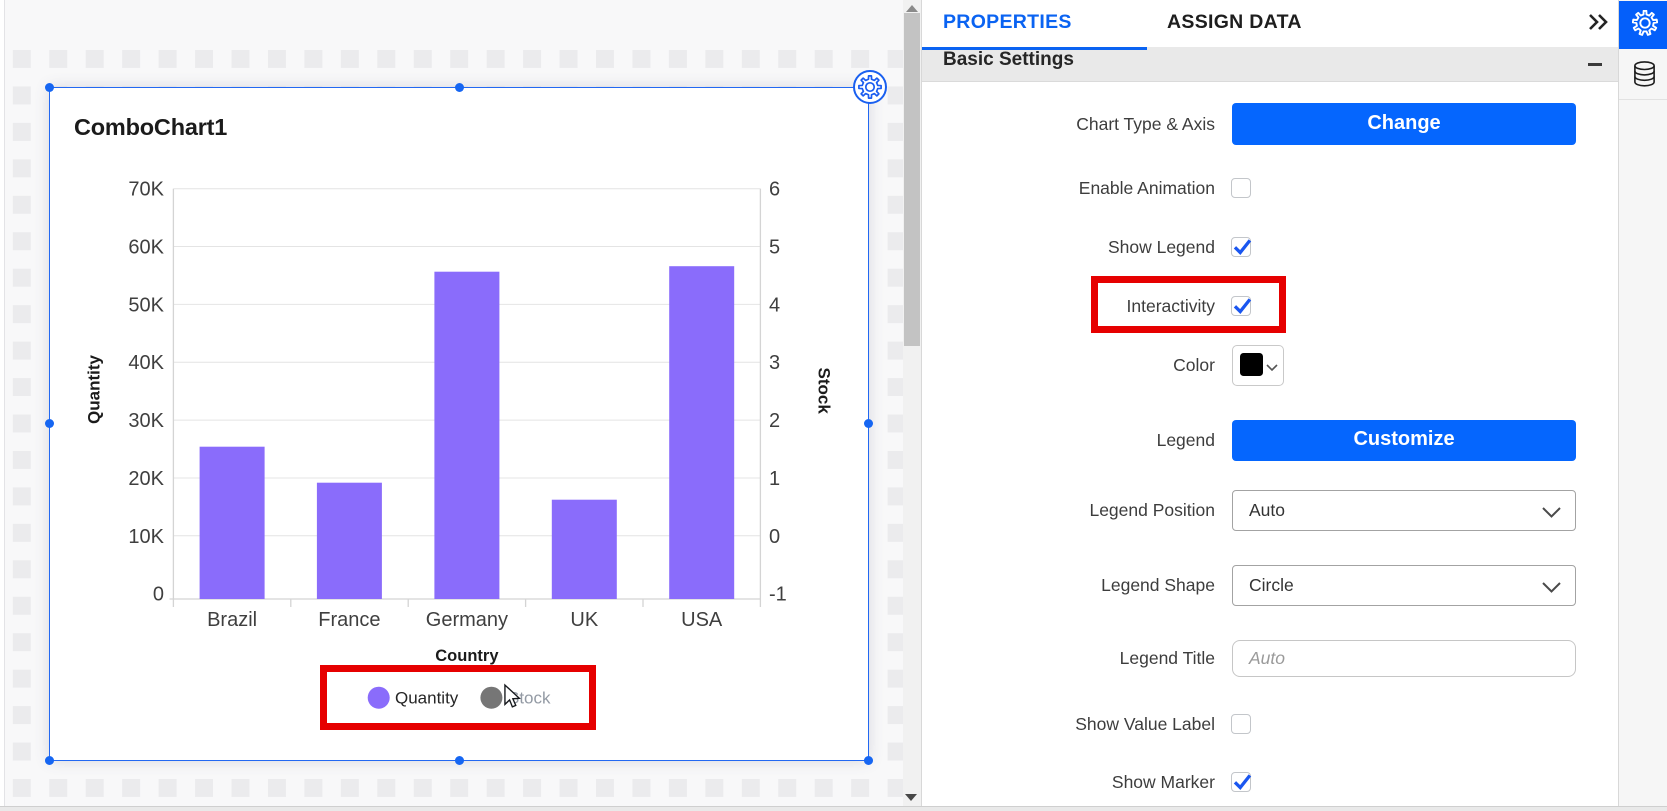 This screenshot has height=811, width=1667. What do you see at coordinates (584, 620) in the screenshot?
I see `svg-text: UK` at bounding box center [584, 620].